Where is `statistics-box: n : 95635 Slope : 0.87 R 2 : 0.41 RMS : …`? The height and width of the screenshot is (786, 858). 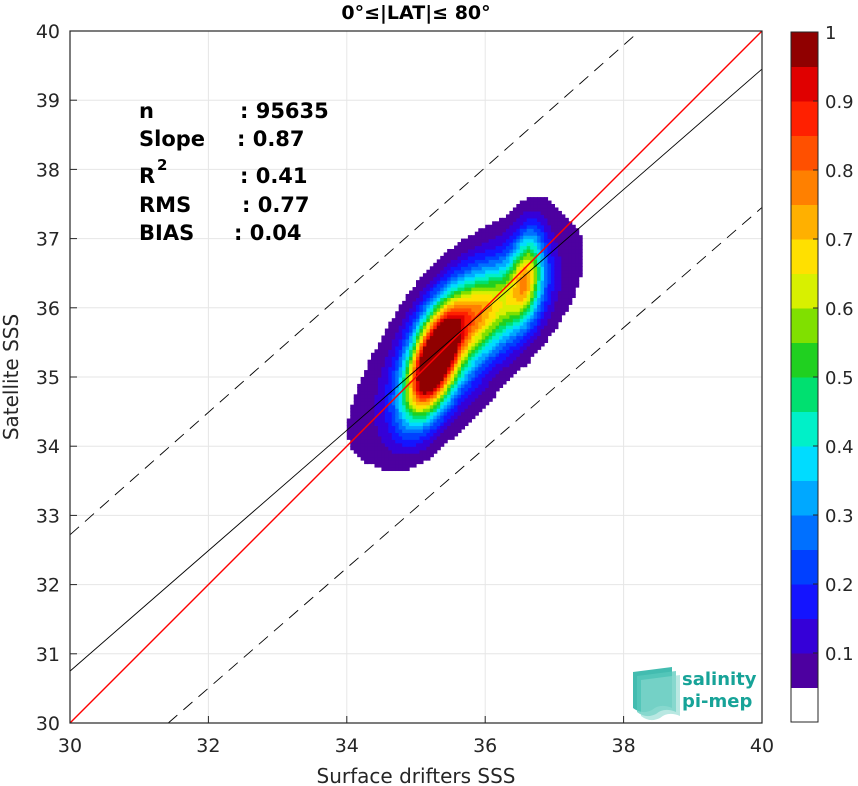
statistics-box: n : 95635 Slope : 0.87 R 2 : 0.41 RMS : … is located at coordinates (234, 172).